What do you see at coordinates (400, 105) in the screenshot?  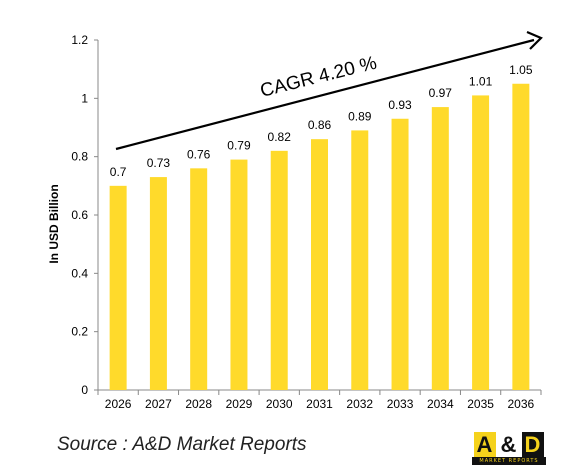 I see `data-label-2033: 0.93` at bounding box center [400, 105].